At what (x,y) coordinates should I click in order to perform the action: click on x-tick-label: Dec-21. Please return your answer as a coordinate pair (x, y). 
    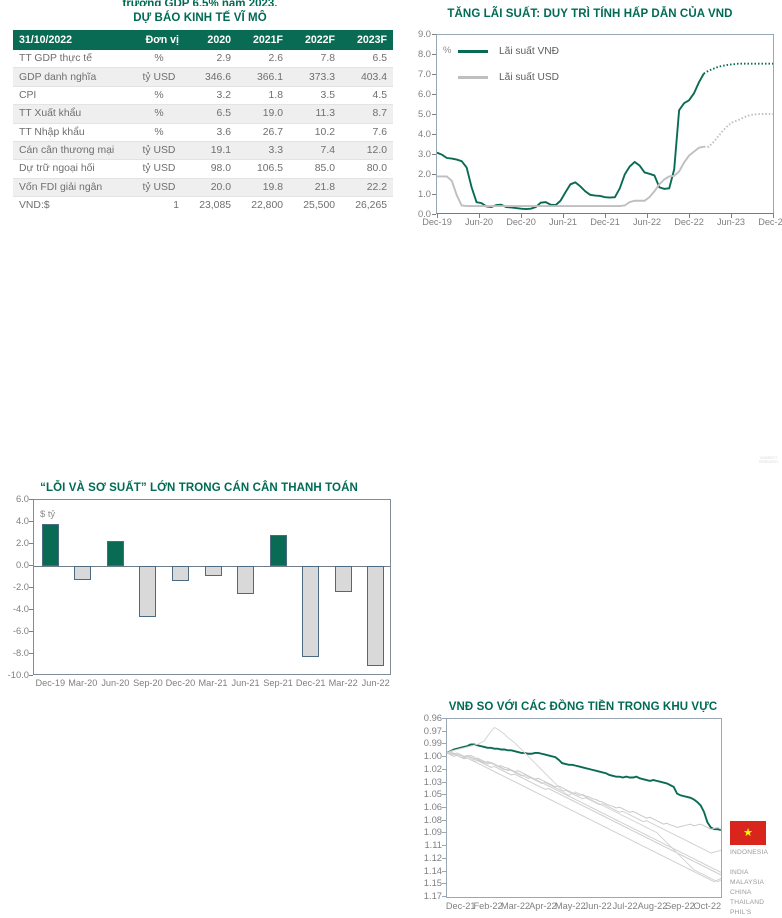
    Looking at the image, I should click on (605, 222).